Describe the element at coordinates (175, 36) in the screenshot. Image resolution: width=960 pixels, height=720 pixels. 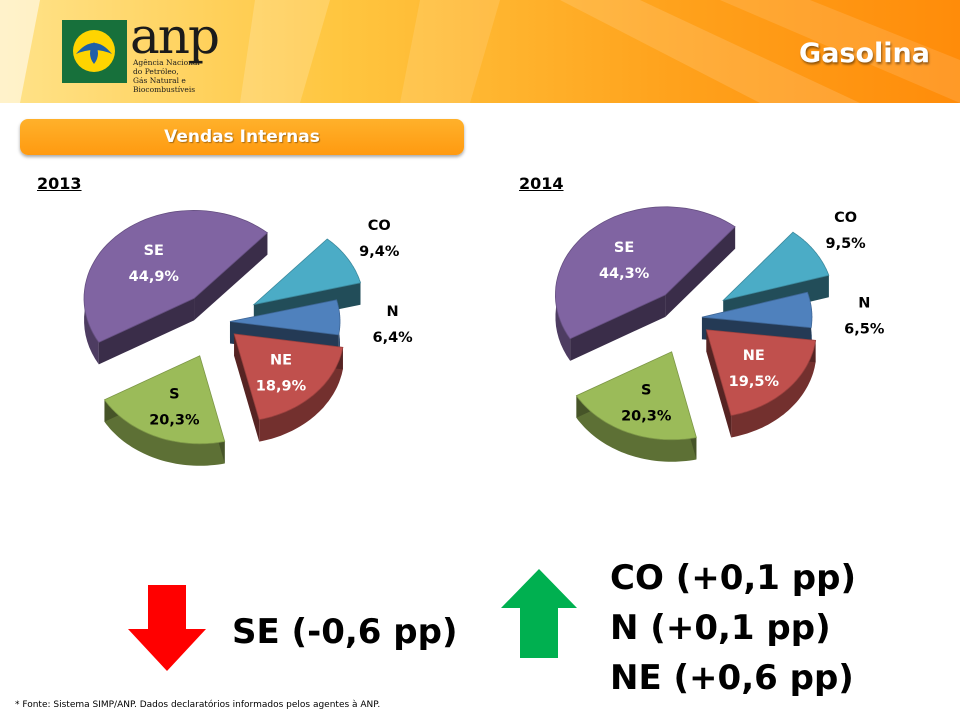
I see `brand-wordmark: anp` at that location.